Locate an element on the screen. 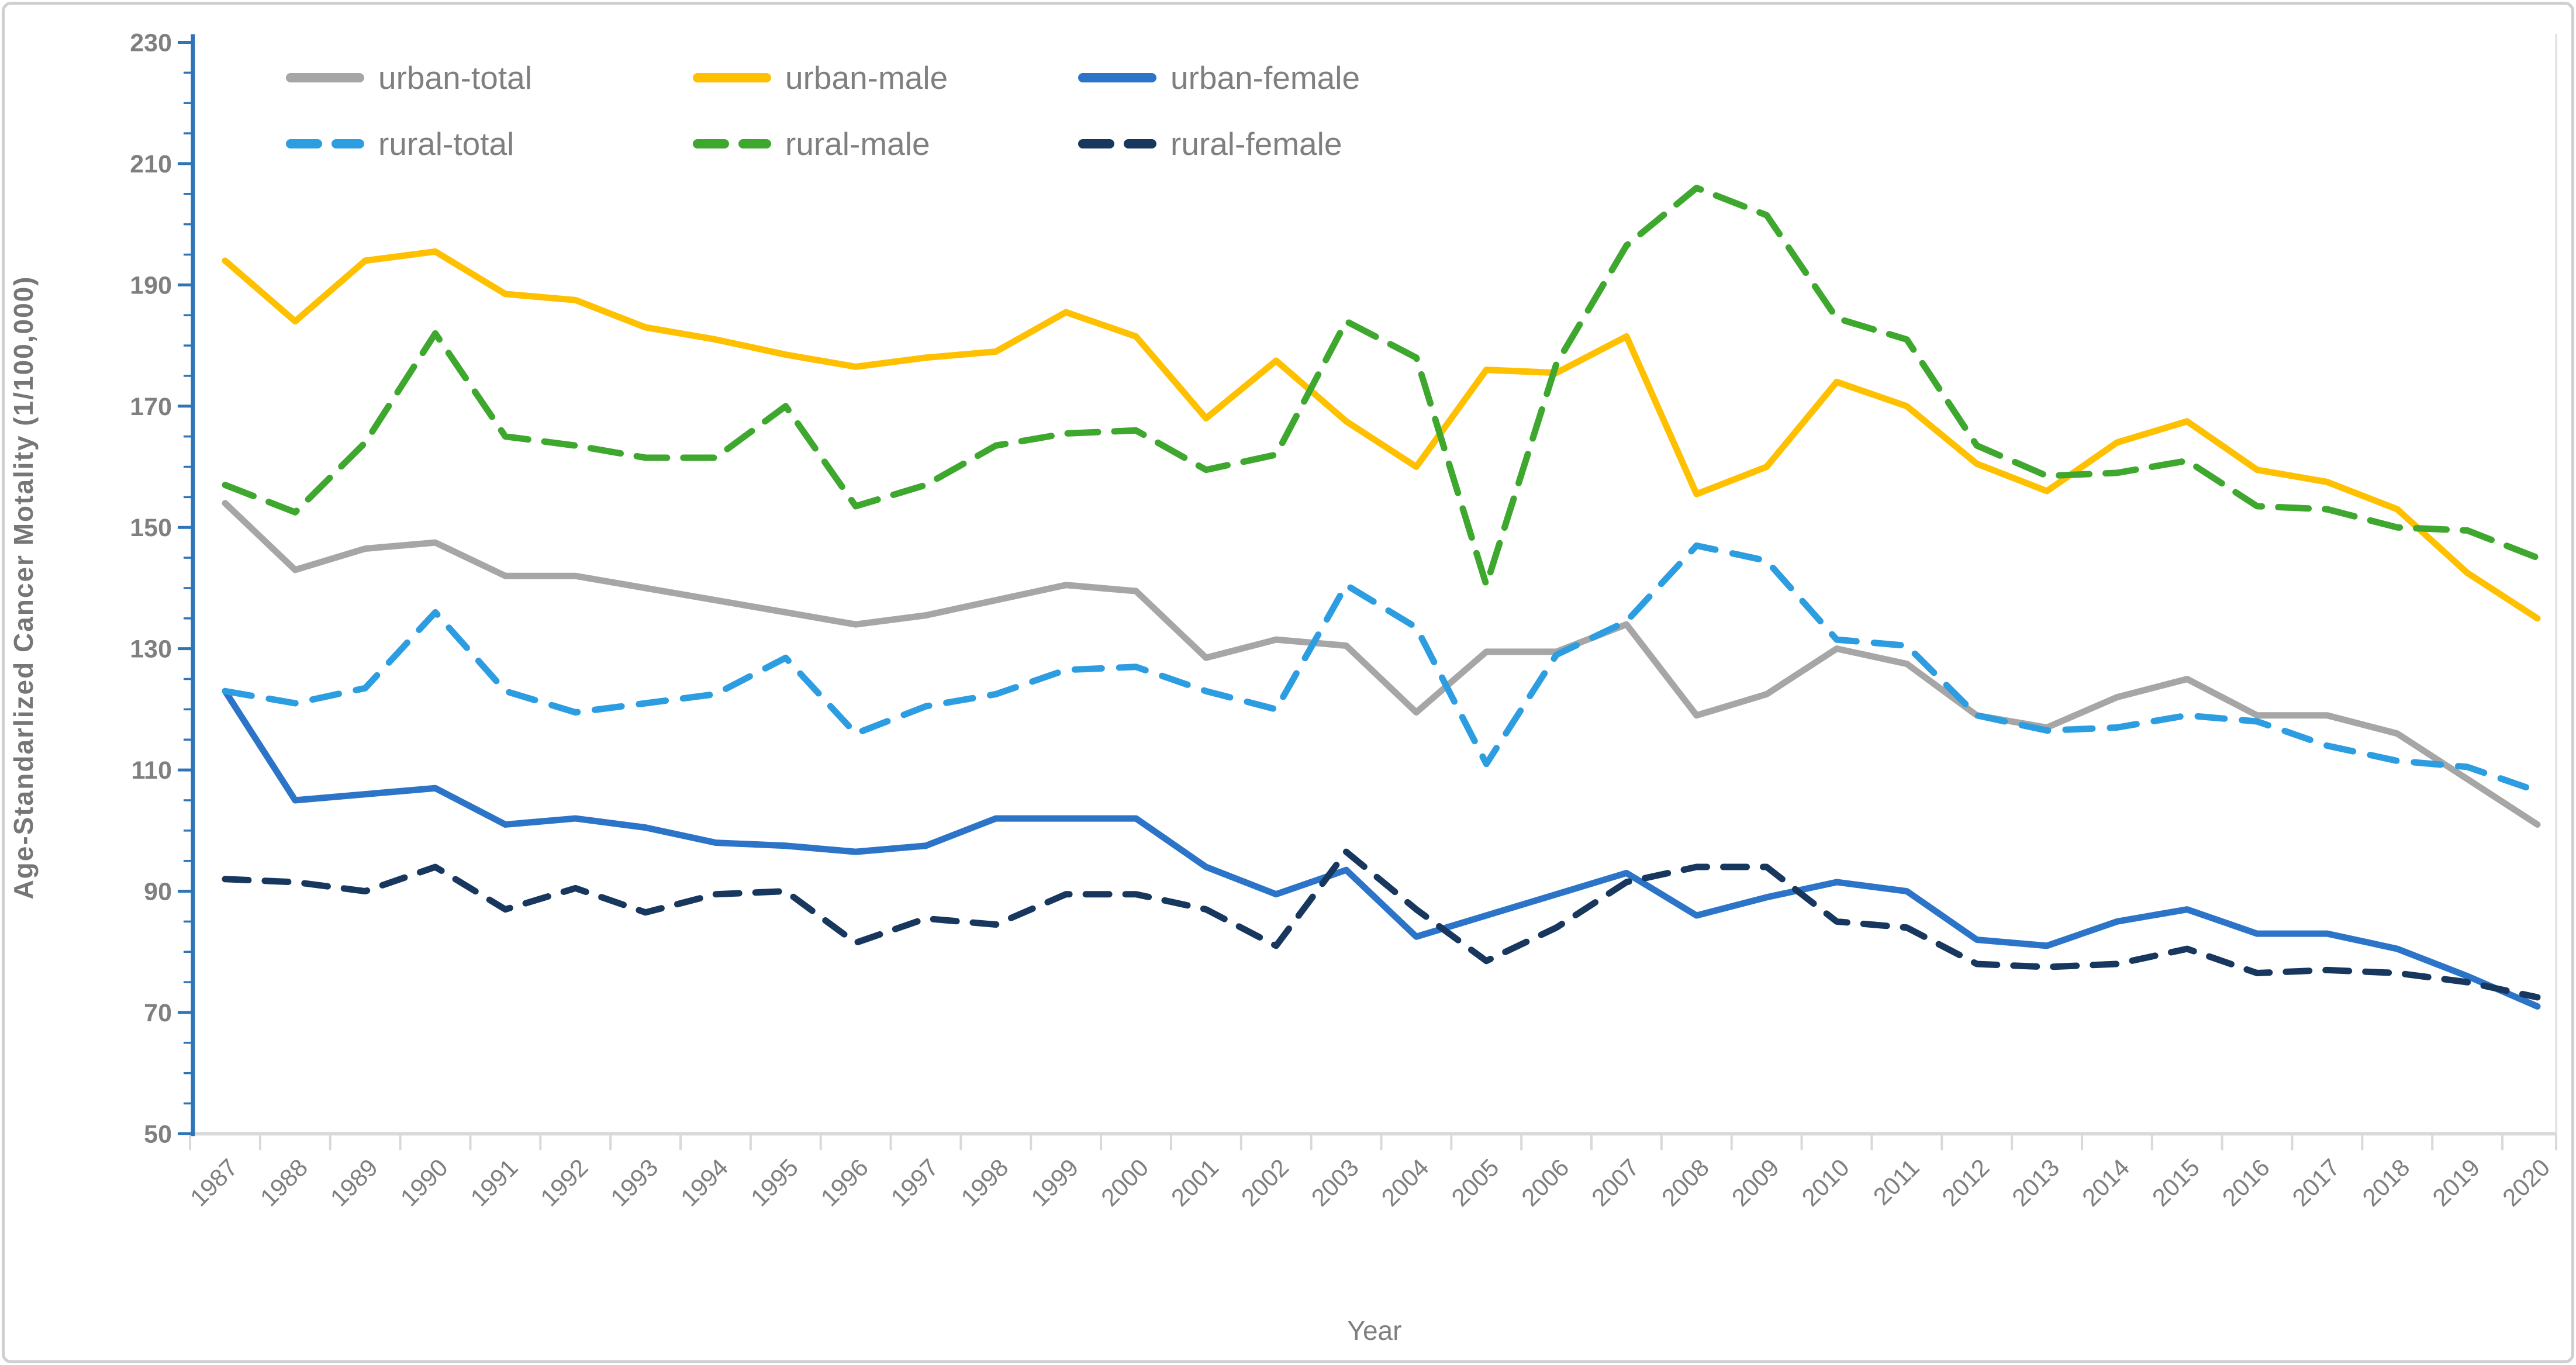 The height and width of the screenshot is (1365, 2576). x-axis-title: Year is located at coordinates (1375, 1330).